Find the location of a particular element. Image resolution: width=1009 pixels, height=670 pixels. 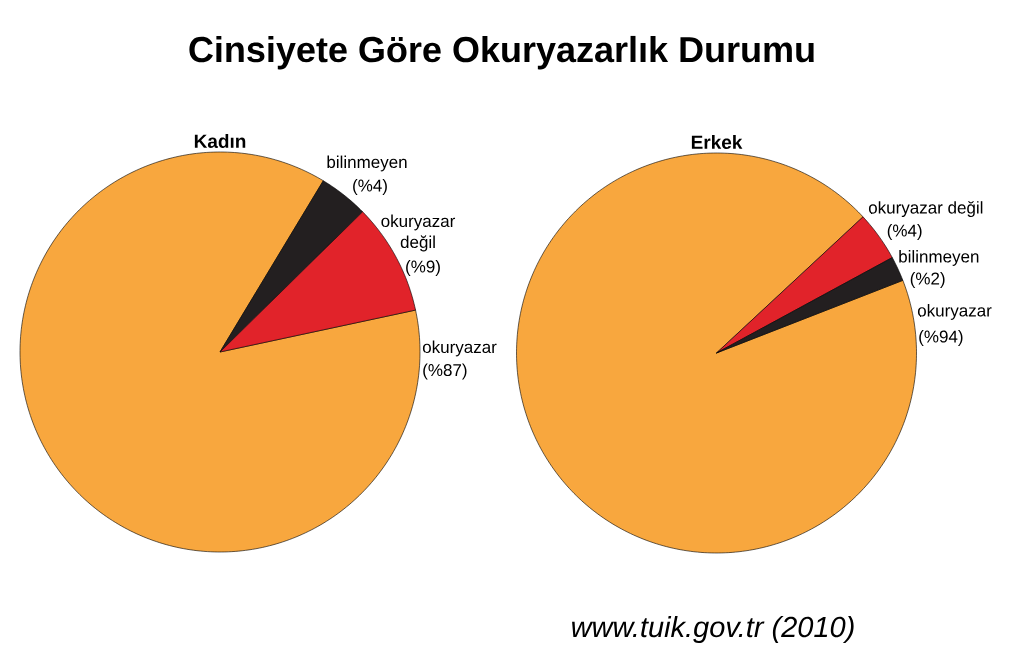

data-label: (%2) is located at coordinates (927, 280).